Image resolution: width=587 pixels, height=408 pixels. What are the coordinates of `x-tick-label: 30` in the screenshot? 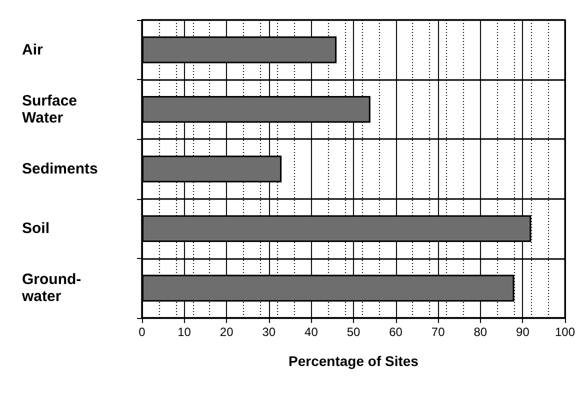 It's located at (269, 332).